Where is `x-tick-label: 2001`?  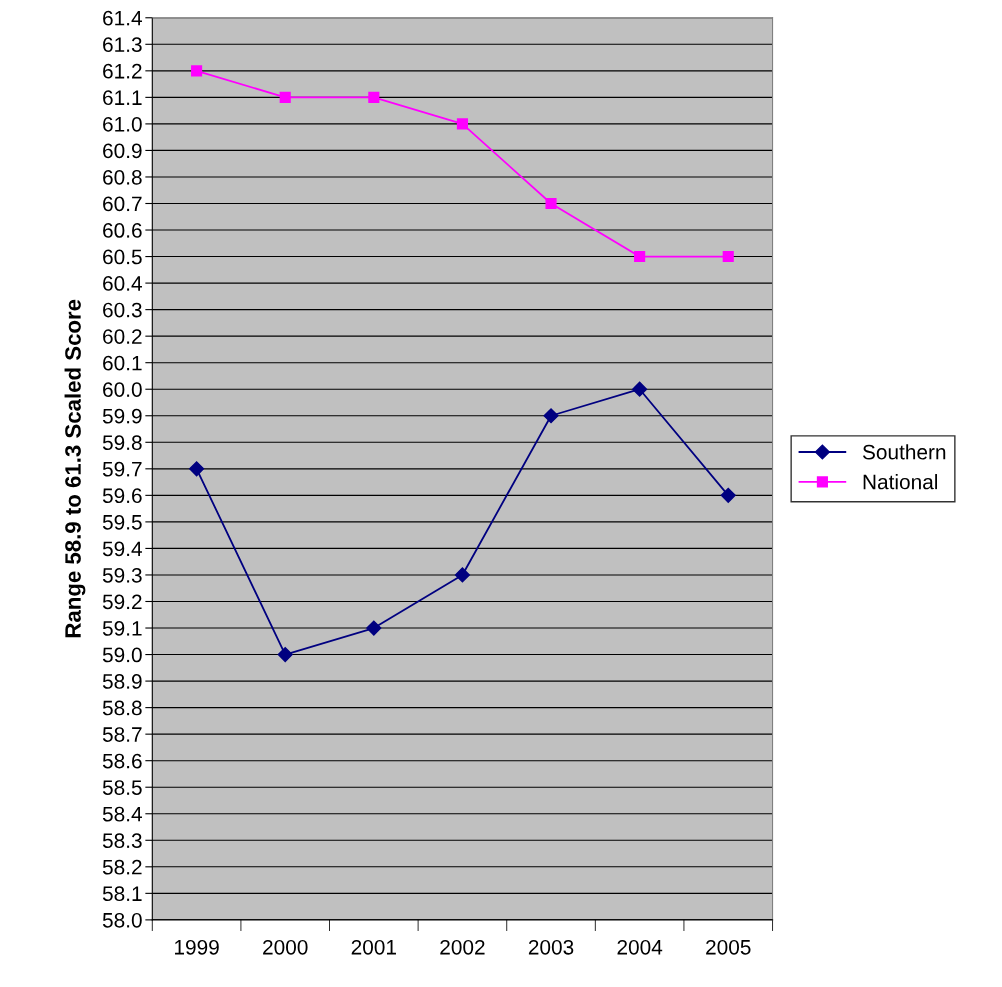 x-tick-label: 2001 is located at coordinates (373, 947).